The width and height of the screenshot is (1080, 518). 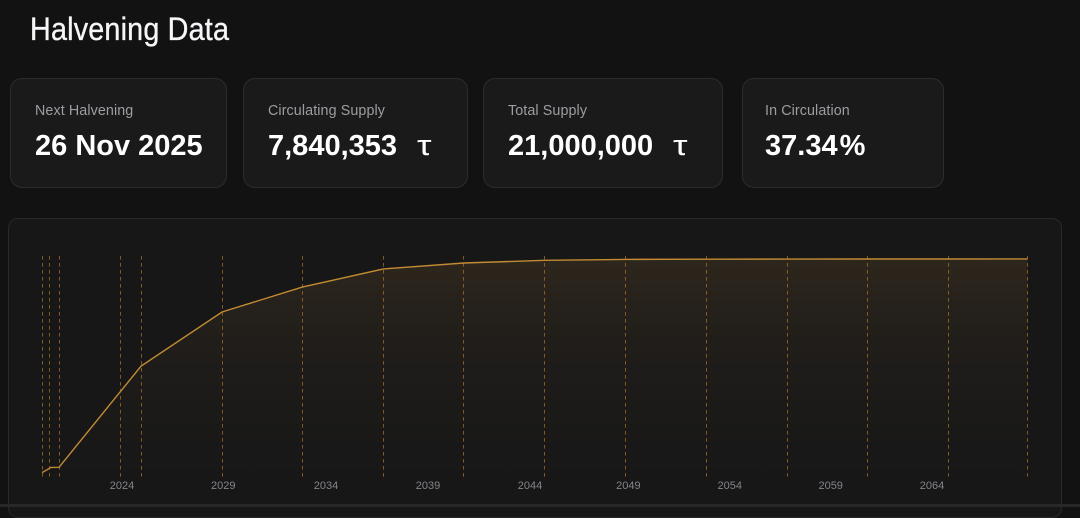 I want to click on svg-text: 2054, so click(x=730, y=486).